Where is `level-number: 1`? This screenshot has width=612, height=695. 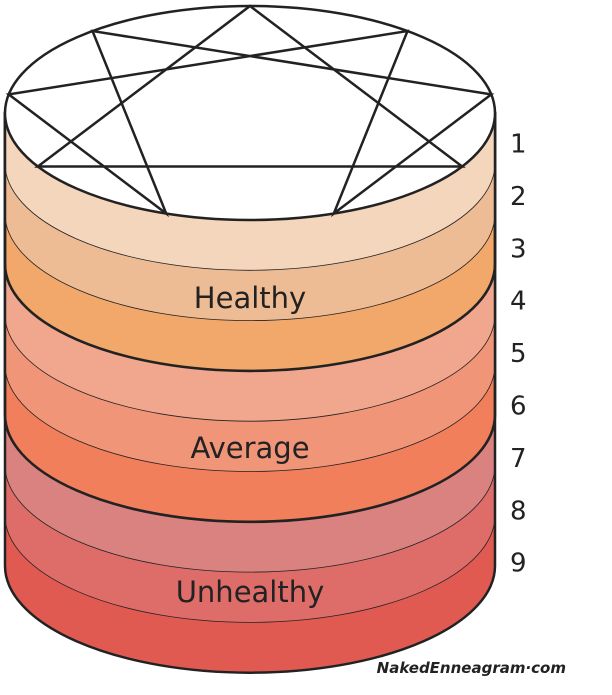 level-number: 1 is located at coordinates (518, 145).